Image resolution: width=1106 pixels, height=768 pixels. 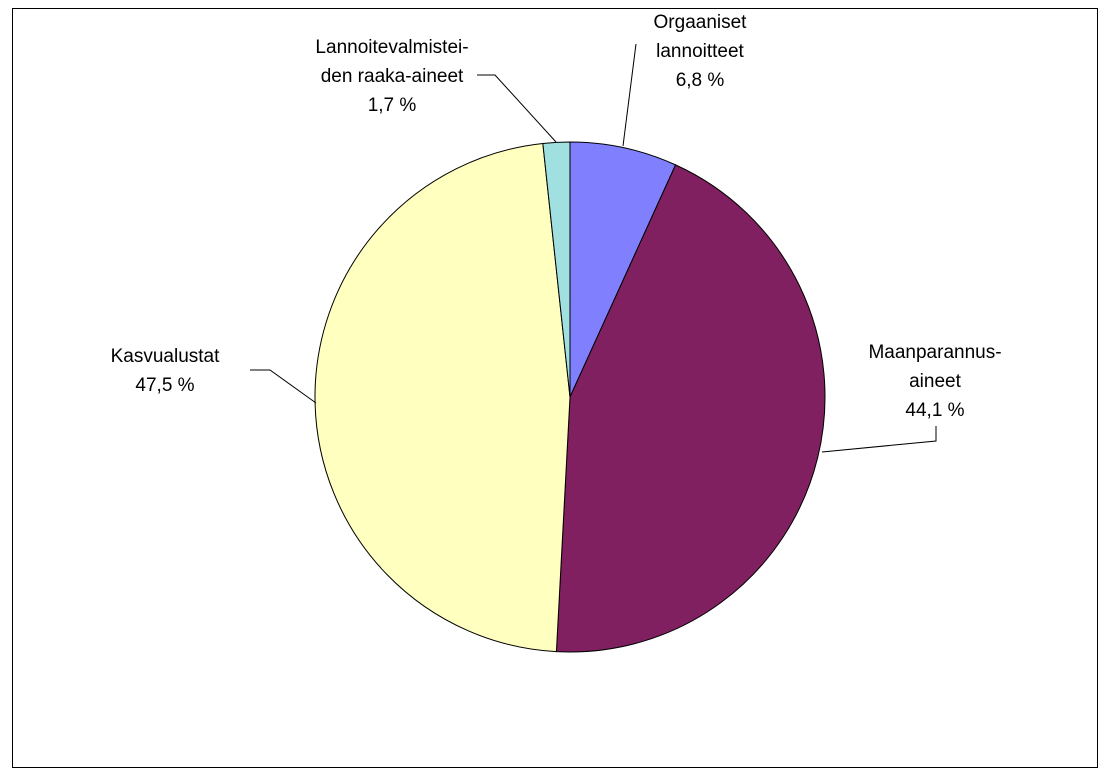 What do you see at coordinates (392, 62) in the screenshot?
I see `category-label: Lannoitevalmistei- den raaka-aineet` at bounding box center [392, 62].